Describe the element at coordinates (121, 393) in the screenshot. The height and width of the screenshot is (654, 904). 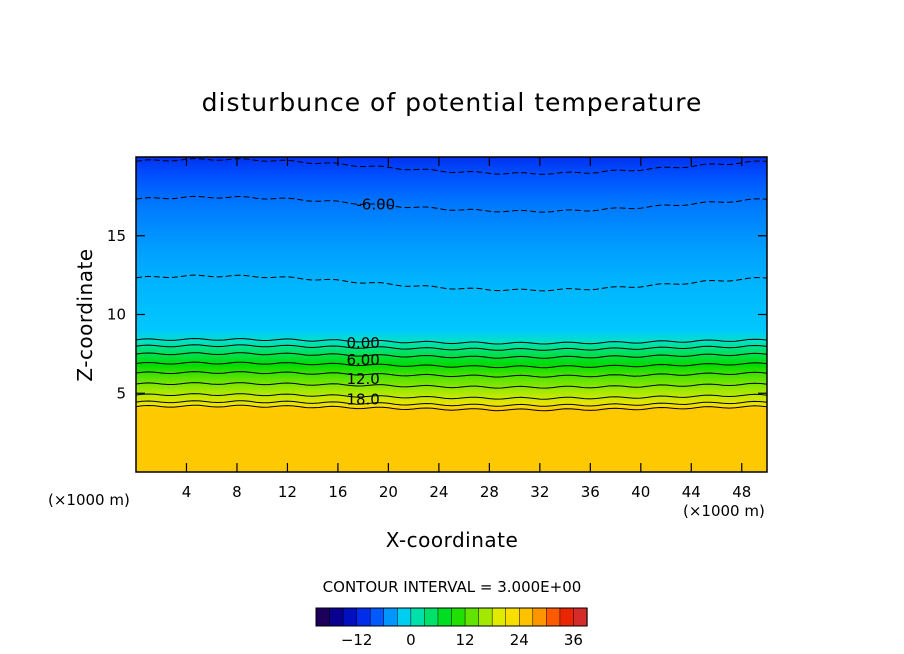
I see `y-tick-label: 5` at that location.